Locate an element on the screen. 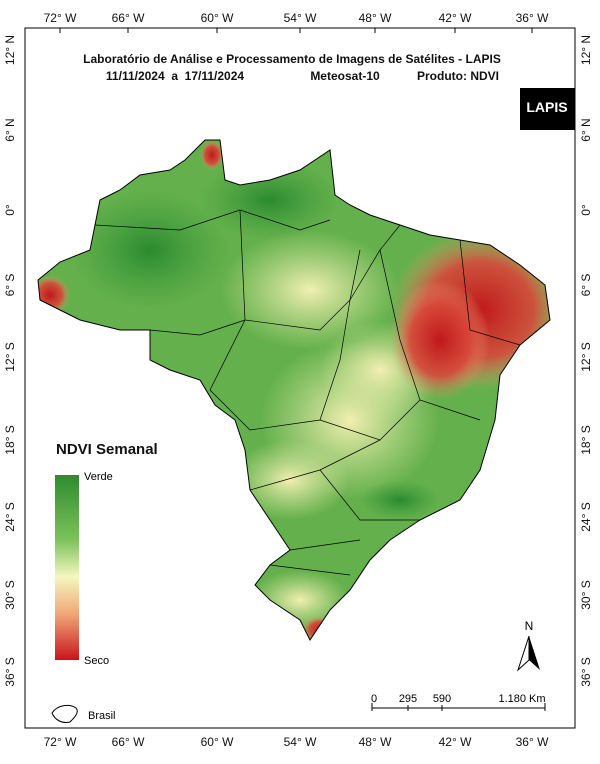 The image size is (600, 764). top-lon-label: 36° W is located at coordinates (532, 18).